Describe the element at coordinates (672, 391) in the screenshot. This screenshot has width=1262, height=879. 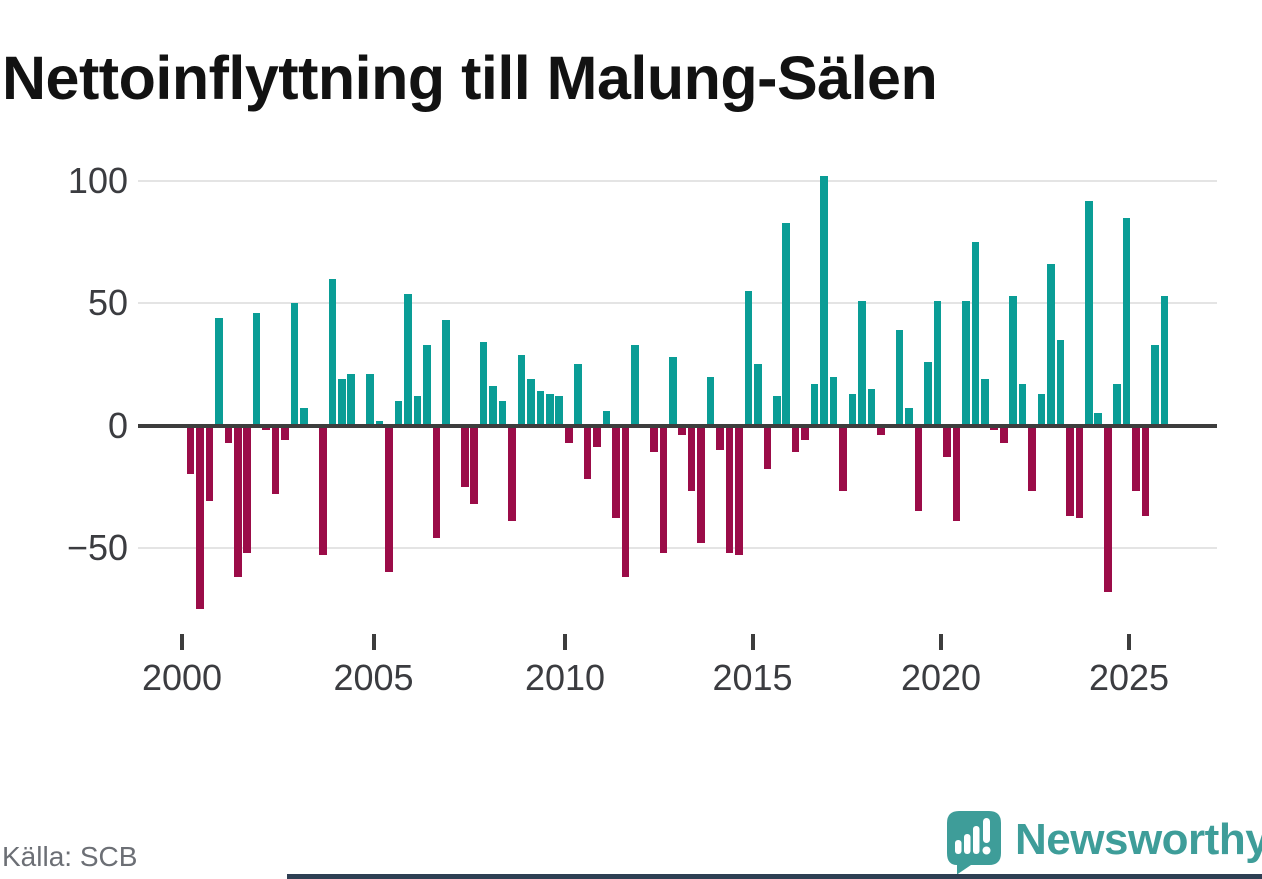
I see `bar-2012Q4` at that location.